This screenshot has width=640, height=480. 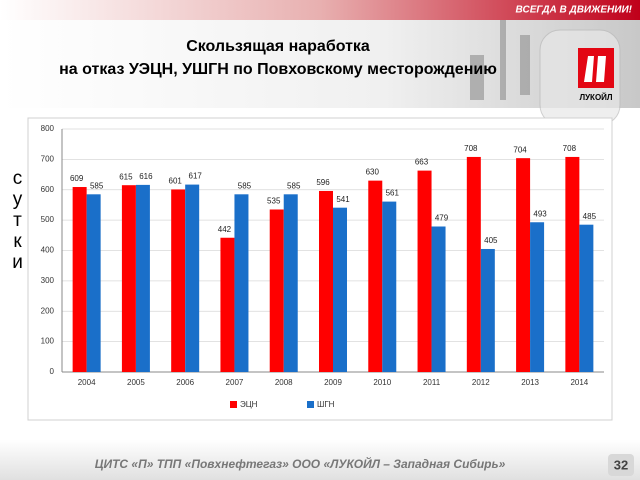 I want to click on y-tick-label: 0, so click(x=52, y=371).